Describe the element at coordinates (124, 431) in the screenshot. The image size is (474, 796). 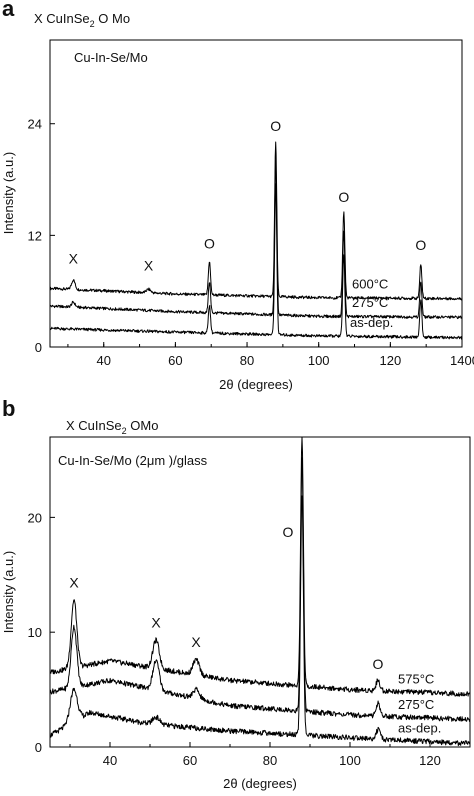
I see `legend-b-subscript: 2` at that location.